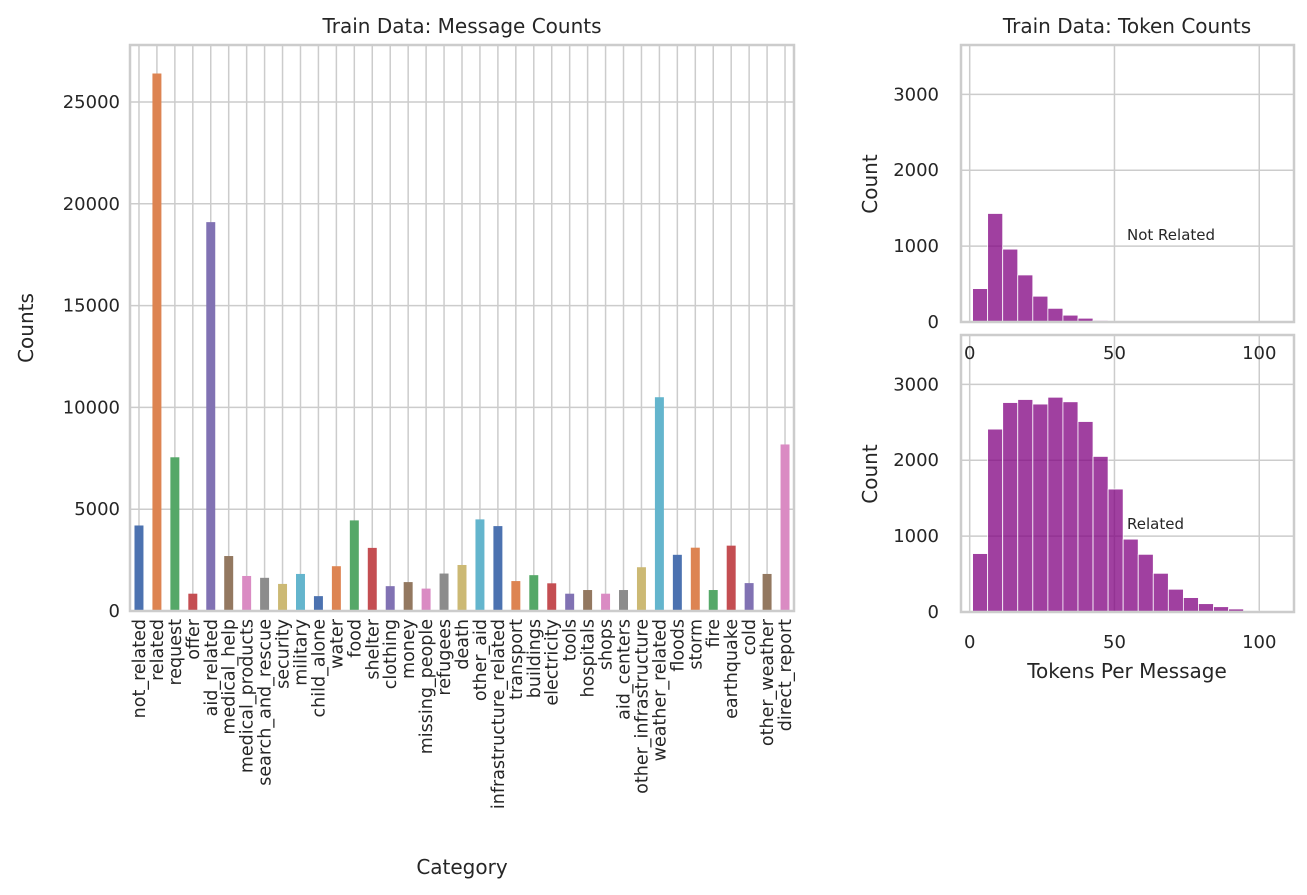  What do you see at coordinates (373, 648) in the screenshot?
I see `category-label: shelter` at bounding box center [373, 648].